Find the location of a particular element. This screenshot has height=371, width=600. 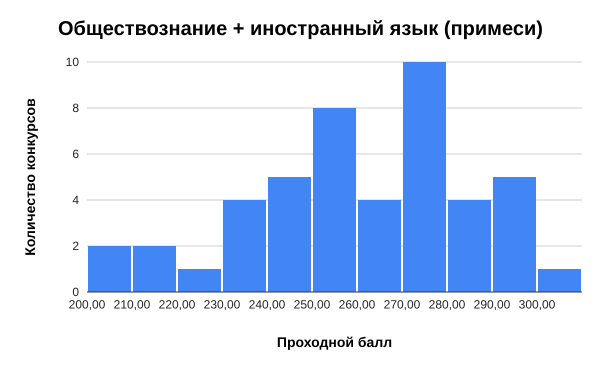

x-axis-title: Проходной балл is located at coordinates (335, 342).